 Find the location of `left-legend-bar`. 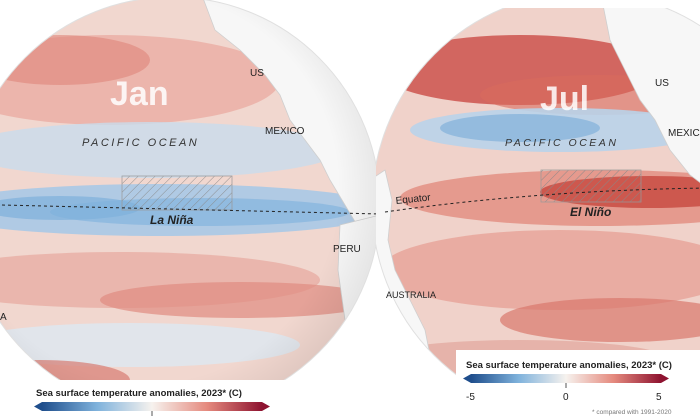

left-legend-bar is located at coordinates (152, 406).